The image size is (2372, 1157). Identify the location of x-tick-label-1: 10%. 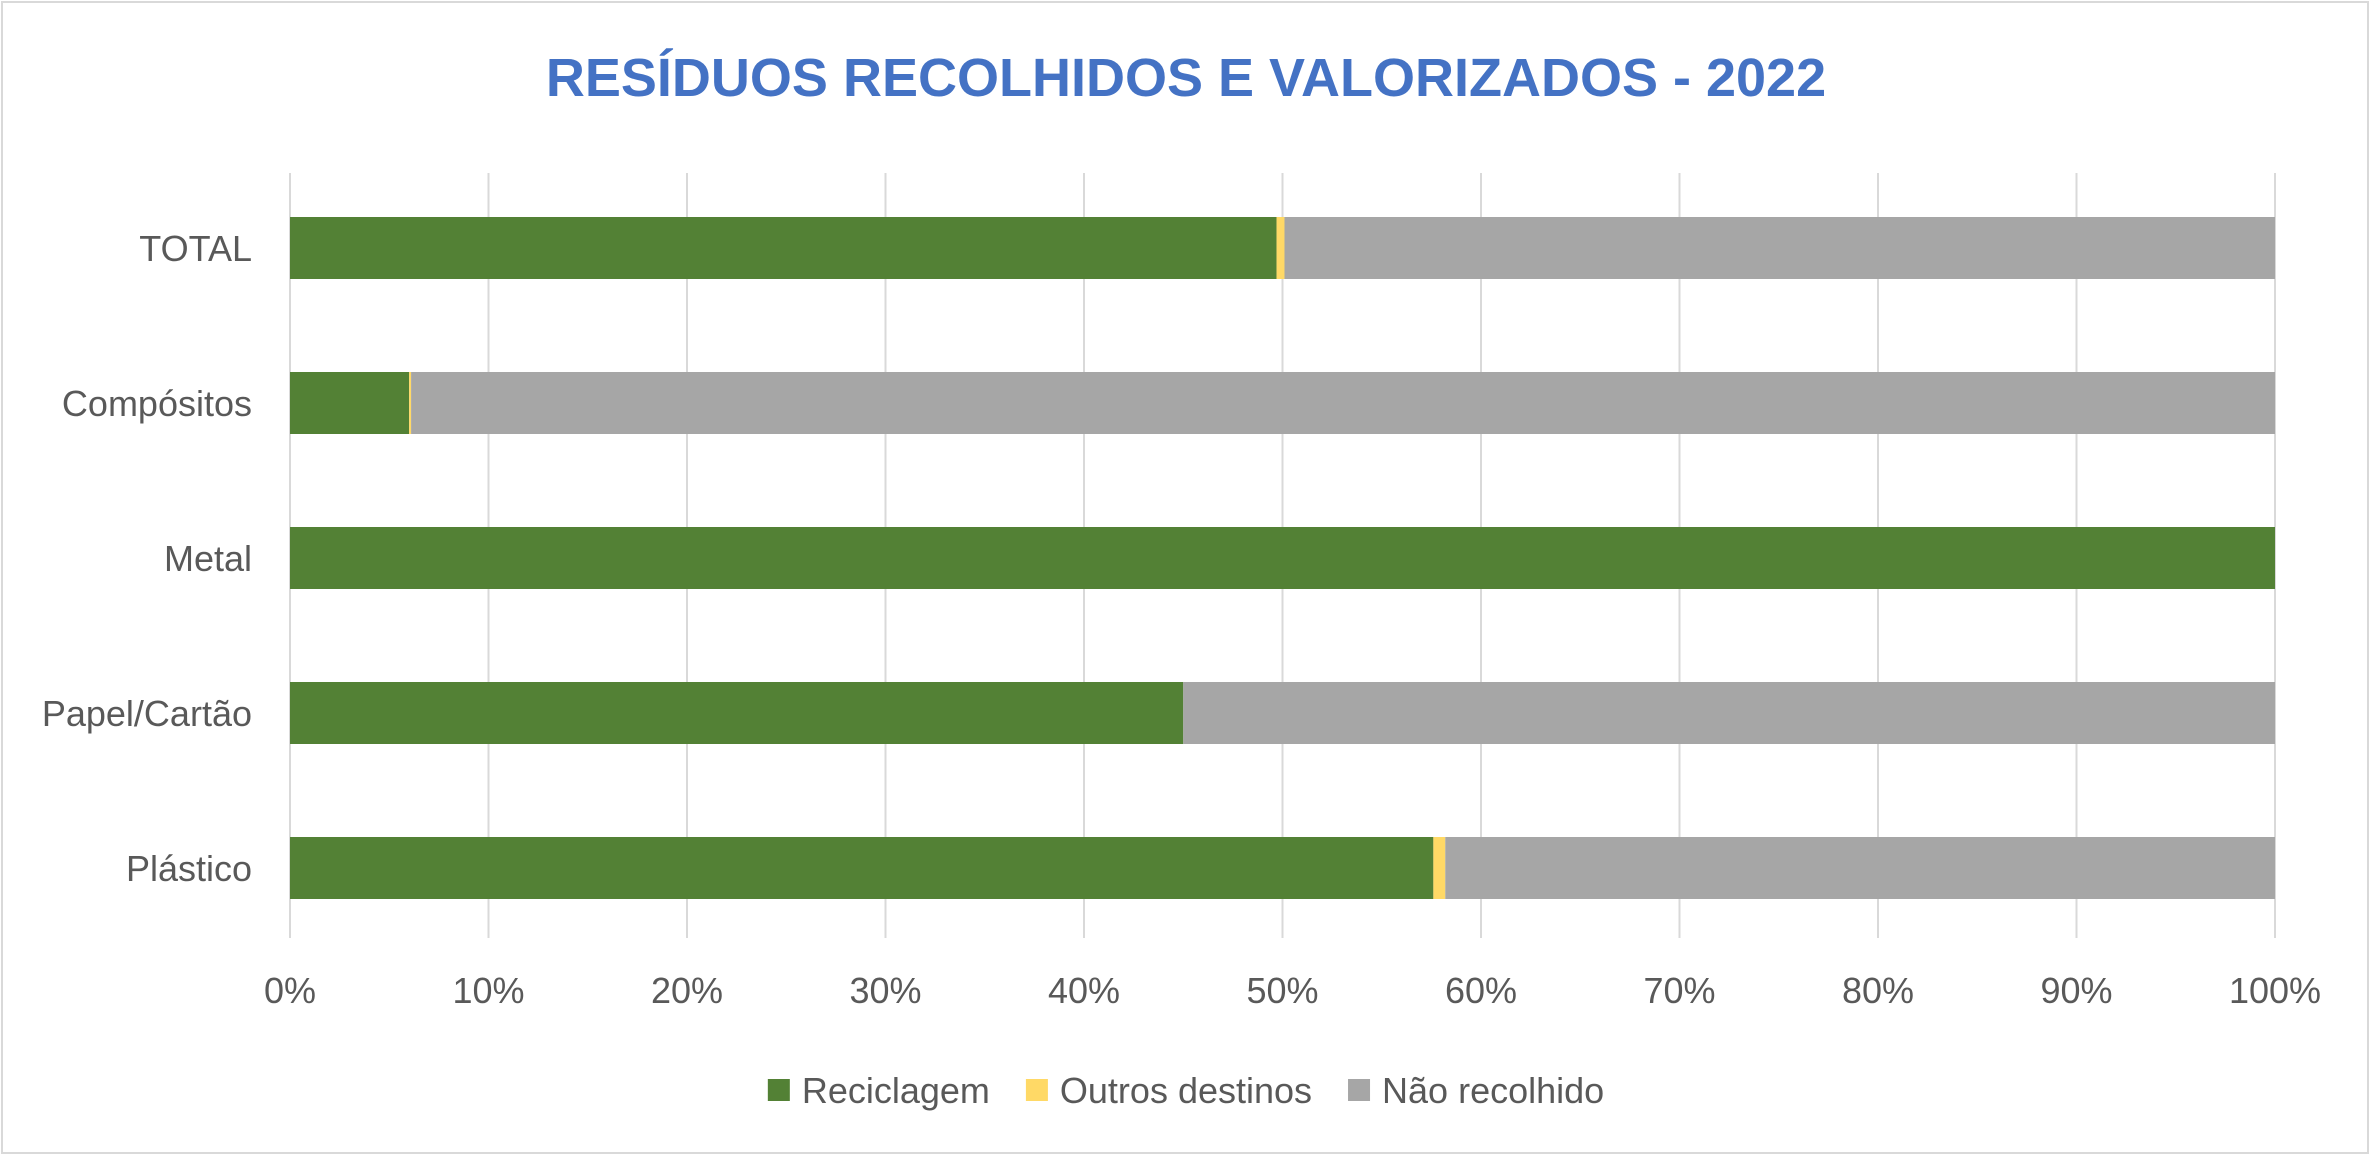
(488, 990).